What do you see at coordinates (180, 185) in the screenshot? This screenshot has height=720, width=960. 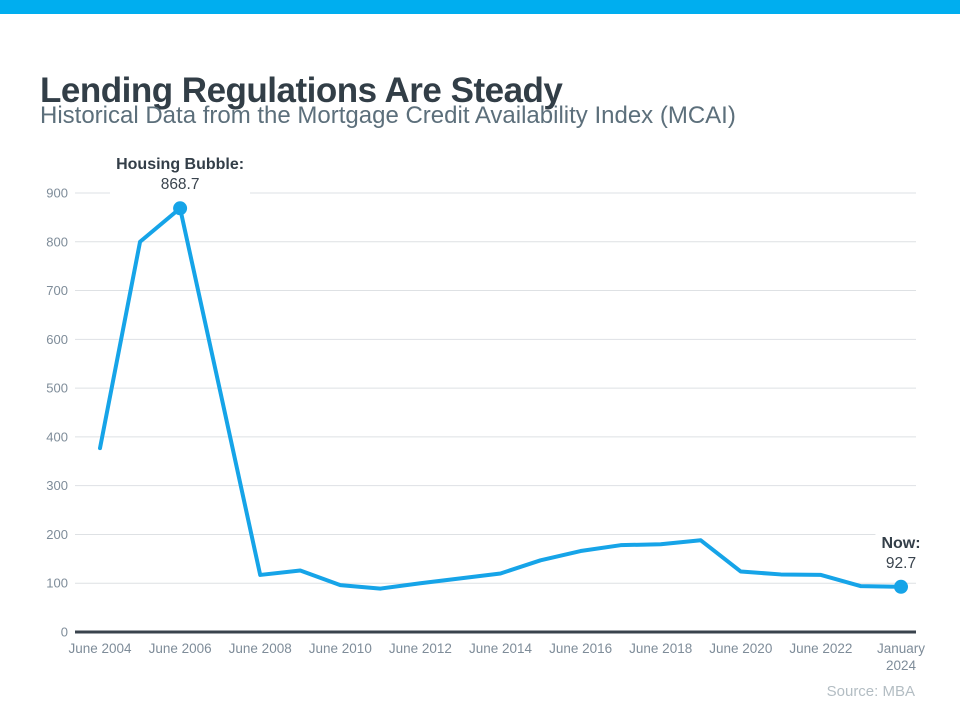 I see `annotation-value: 868.7` at bounding box center [180, 185].